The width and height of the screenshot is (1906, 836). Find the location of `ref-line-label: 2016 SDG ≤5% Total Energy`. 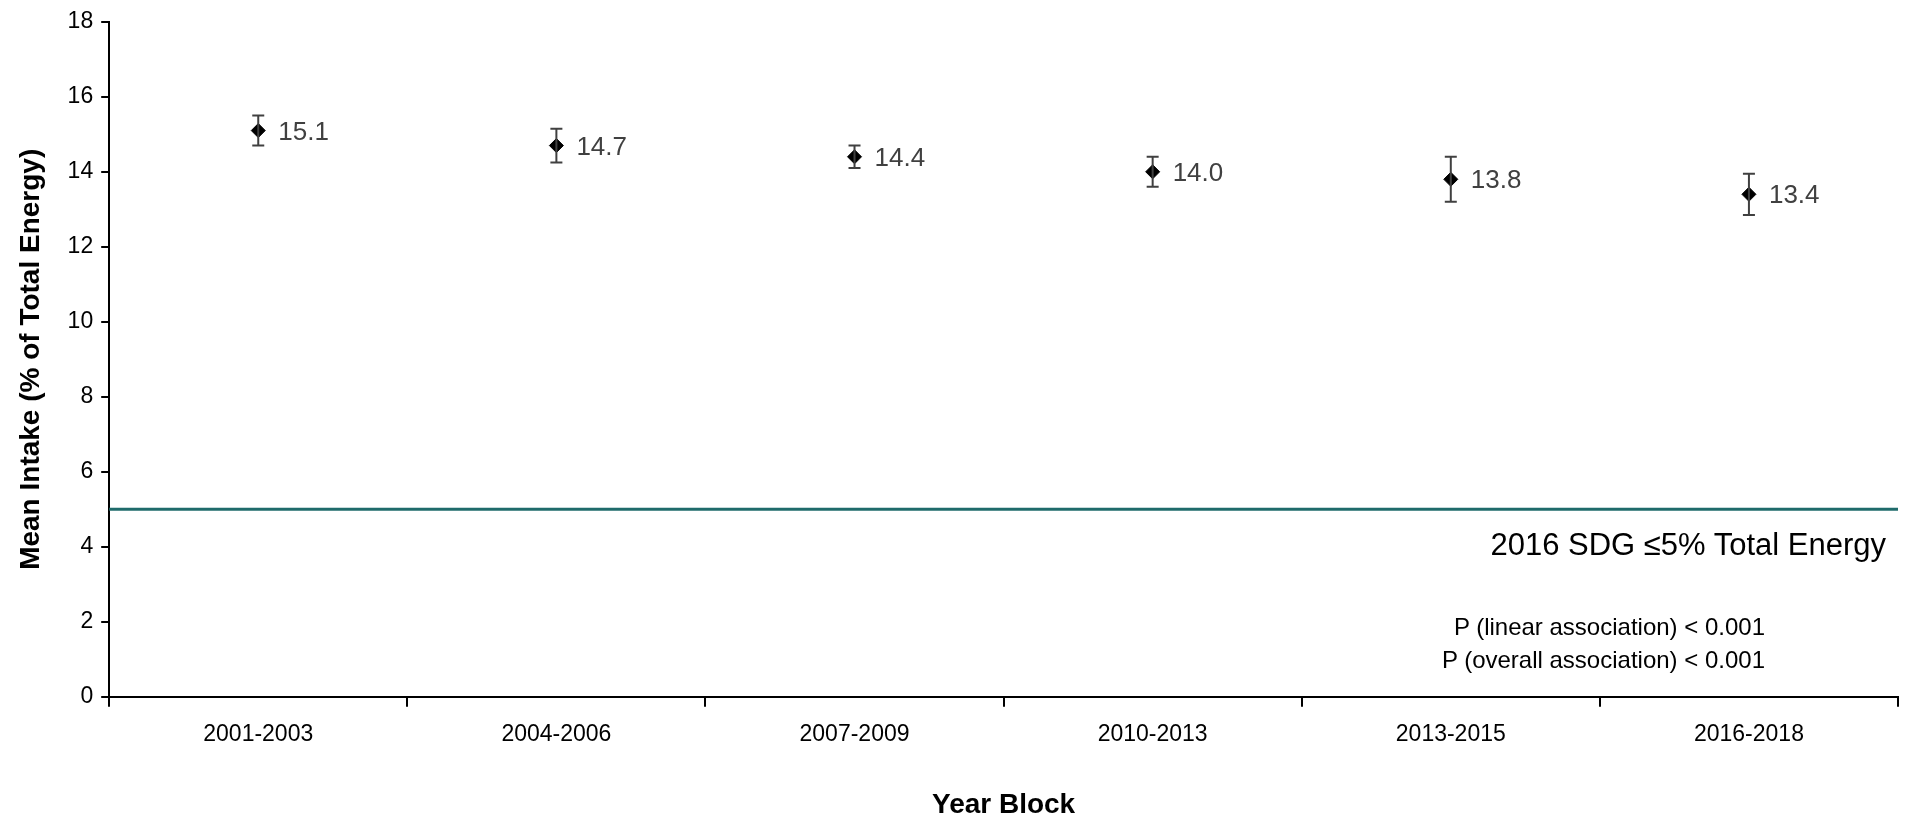

ref-line-label: 2016 SDG ≤5% Total Energy is located at coordinates (1688, 545).